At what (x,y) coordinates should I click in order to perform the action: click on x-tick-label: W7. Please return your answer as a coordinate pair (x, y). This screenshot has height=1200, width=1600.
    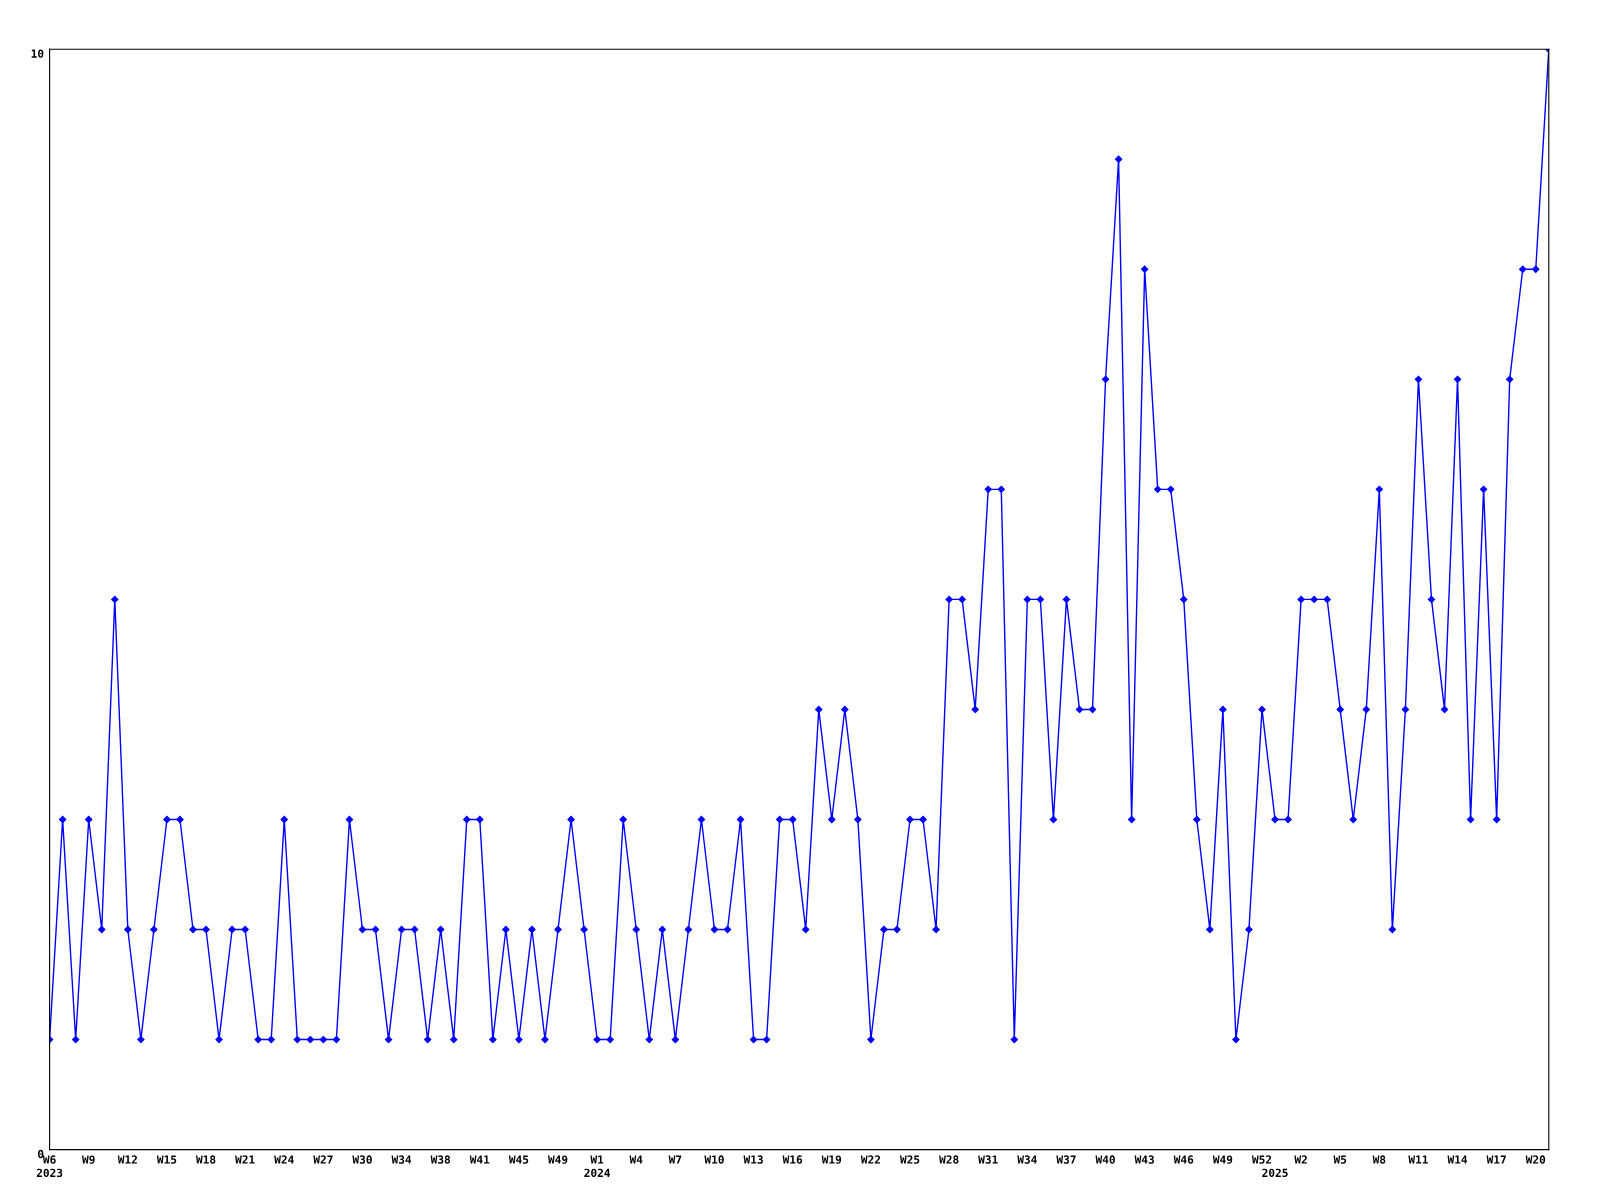
    Looking at the image, I should click on (675, 1159).